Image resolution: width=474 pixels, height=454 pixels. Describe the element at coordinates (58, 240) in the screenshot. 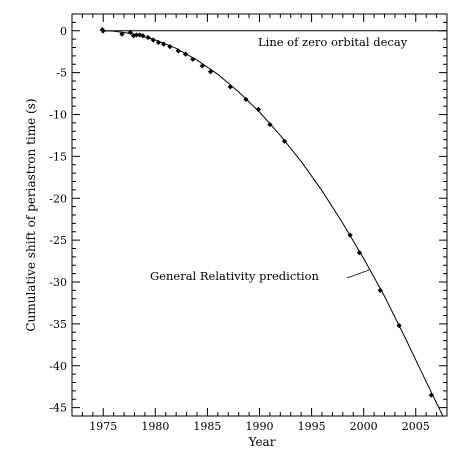

I see `y-tick-label: -25` at that location.